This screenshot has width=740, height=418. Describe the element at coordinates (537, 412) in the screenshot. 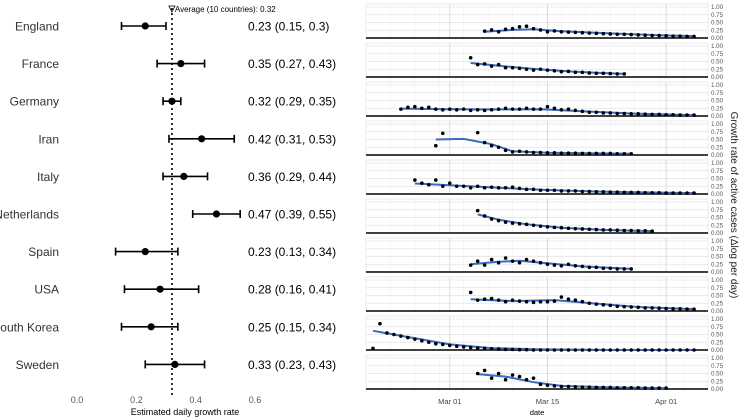

I see `x-axis-title: date` at that location.